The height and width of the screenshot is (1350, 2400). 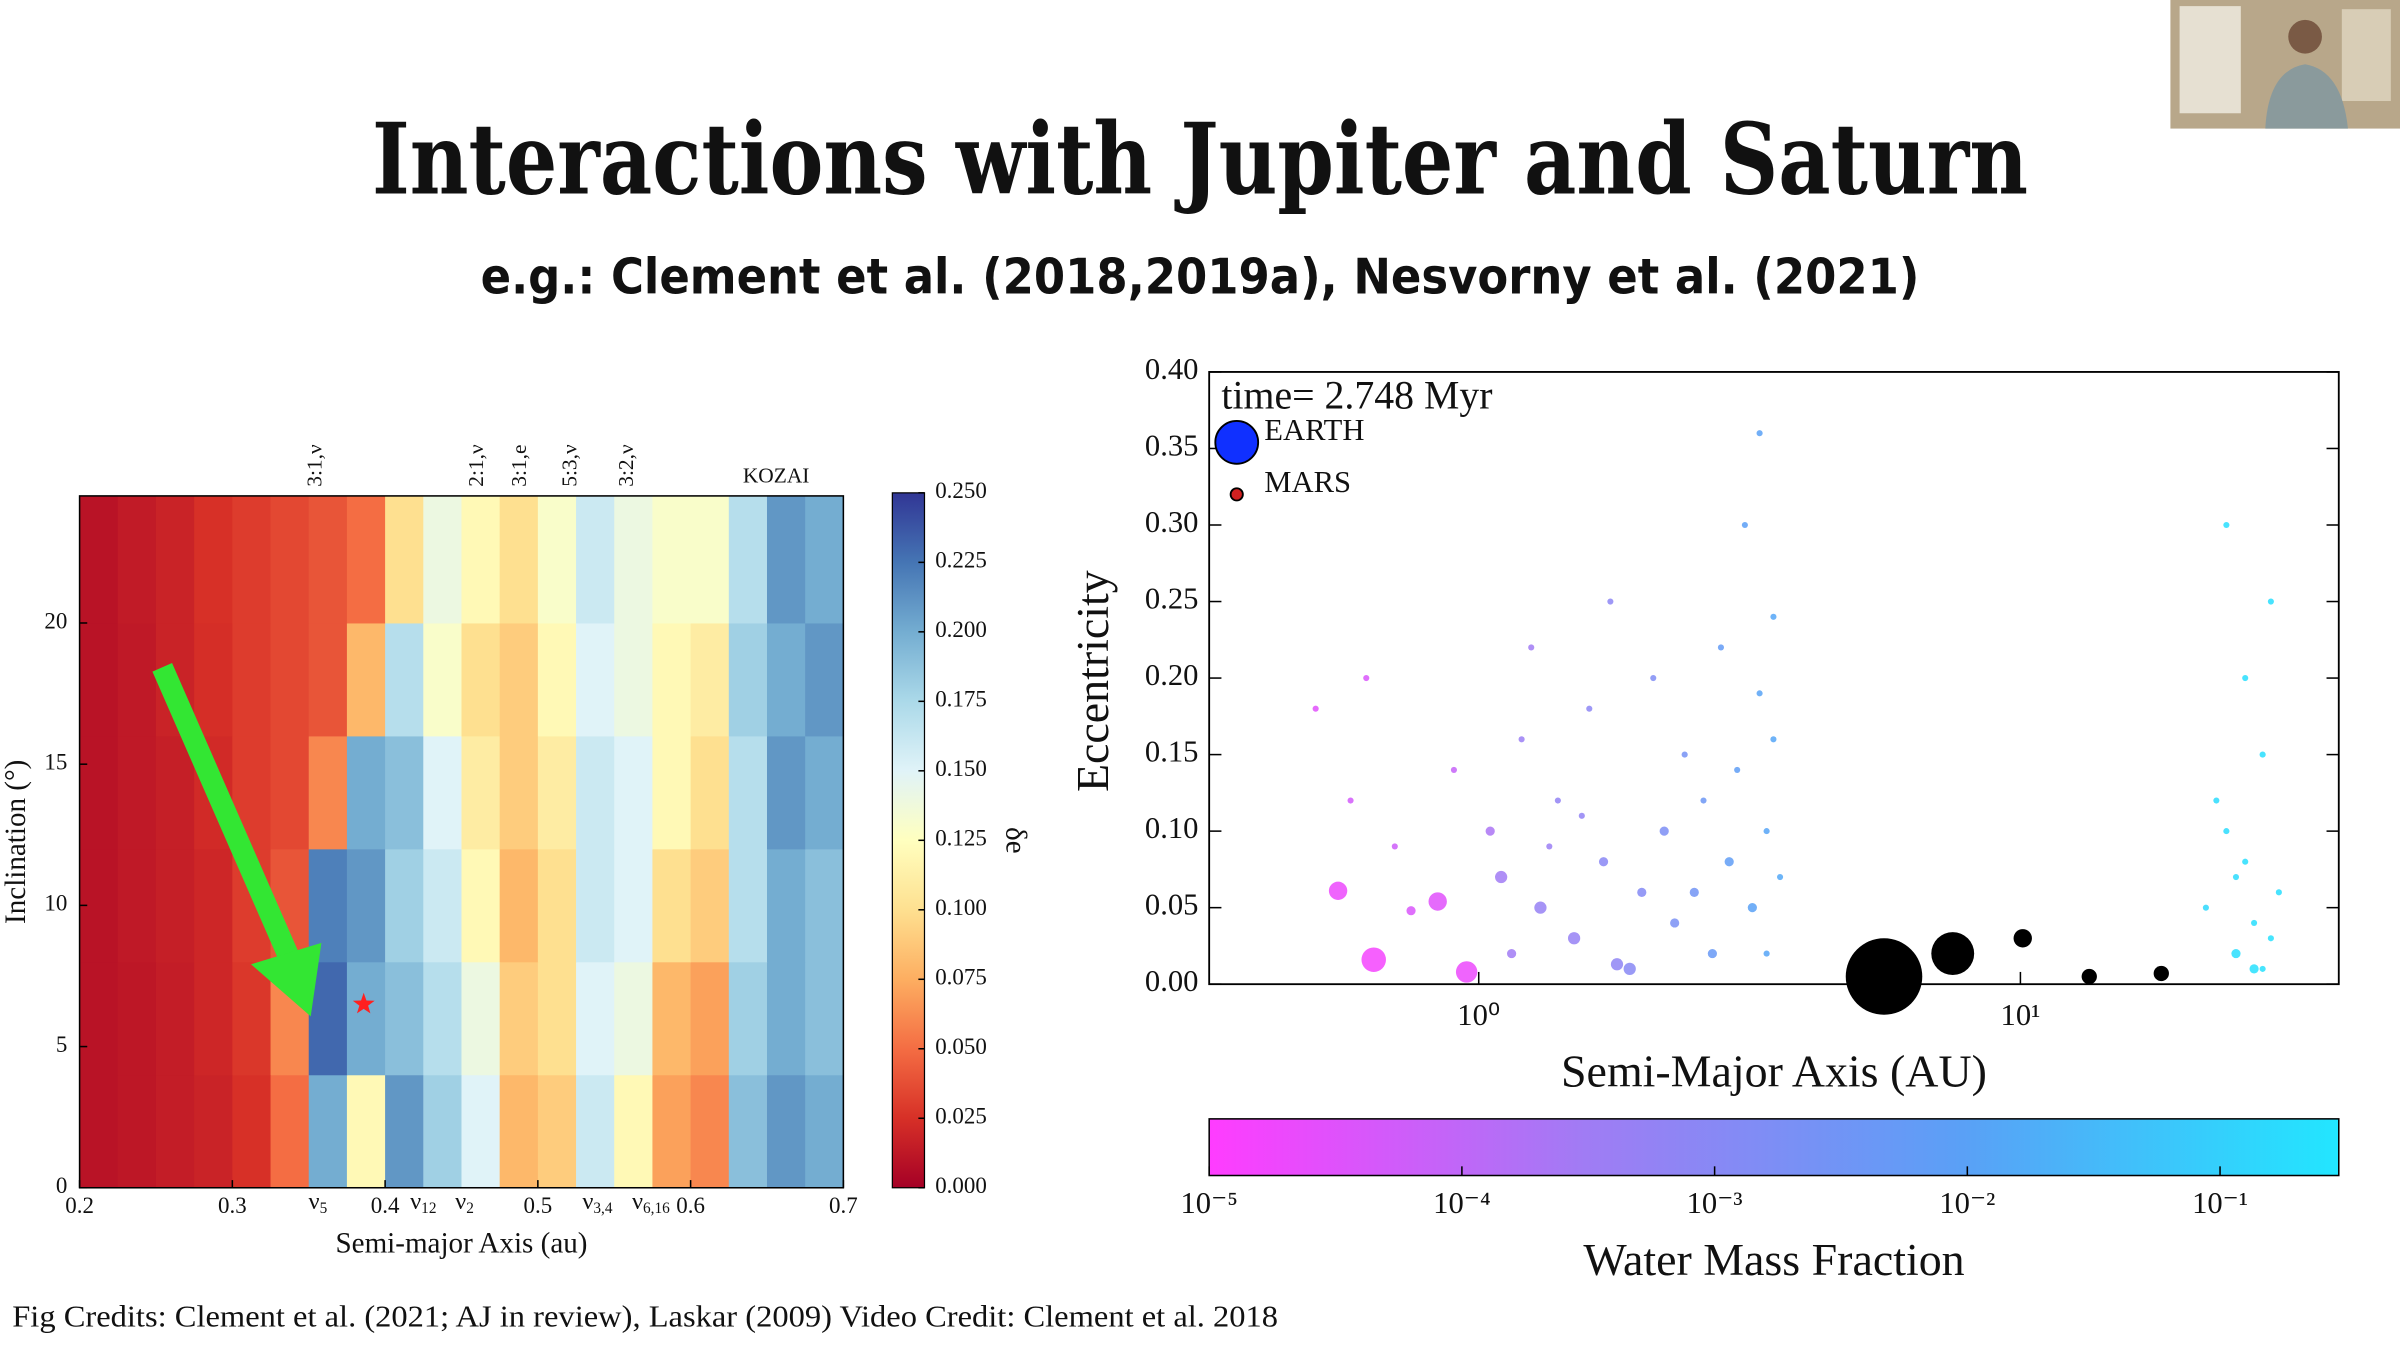 What do you see at coordinates (1172, 905) in the screenshot?
I see `y-tick-label: 0.05` at bounding box center [1172, 905].